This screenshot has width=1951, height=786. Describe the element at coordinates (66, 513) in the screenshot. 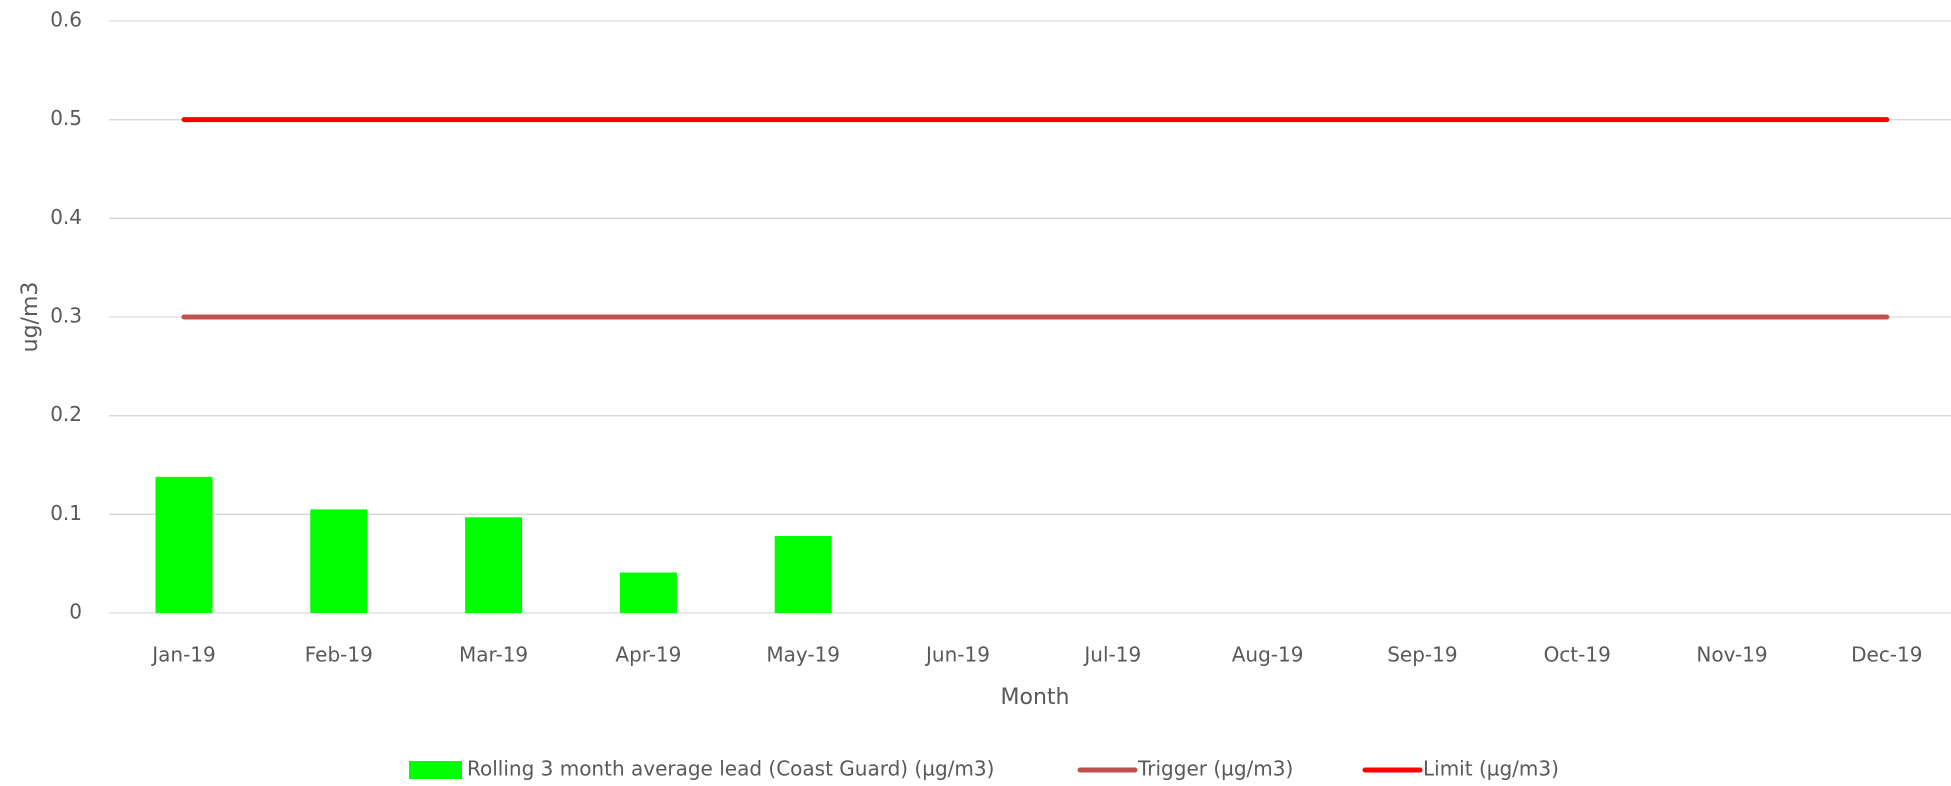

I see `y-tick-label: 0.1` at that location.